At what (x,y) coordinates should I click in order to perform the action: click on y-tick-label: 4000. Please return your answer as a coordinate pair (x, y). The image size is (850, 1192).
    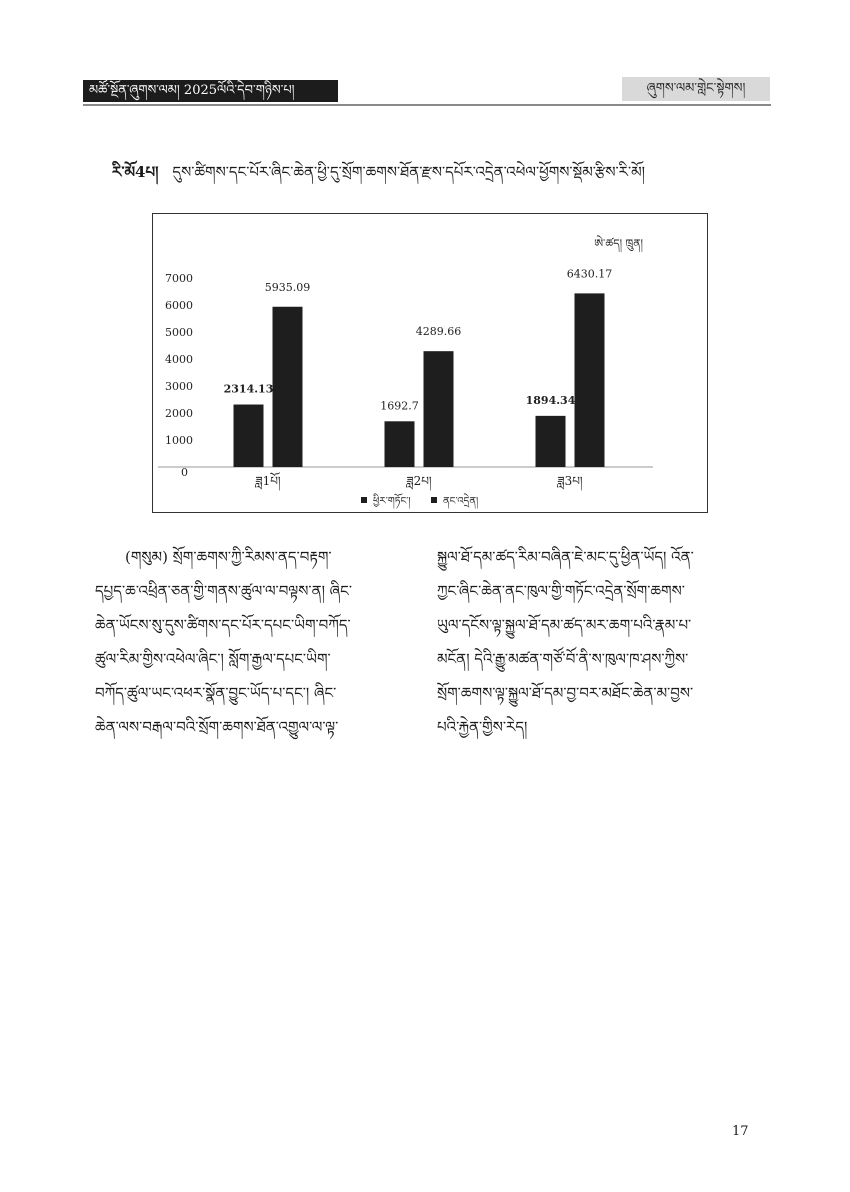
    Looking at the image, I should click on (179, 359).